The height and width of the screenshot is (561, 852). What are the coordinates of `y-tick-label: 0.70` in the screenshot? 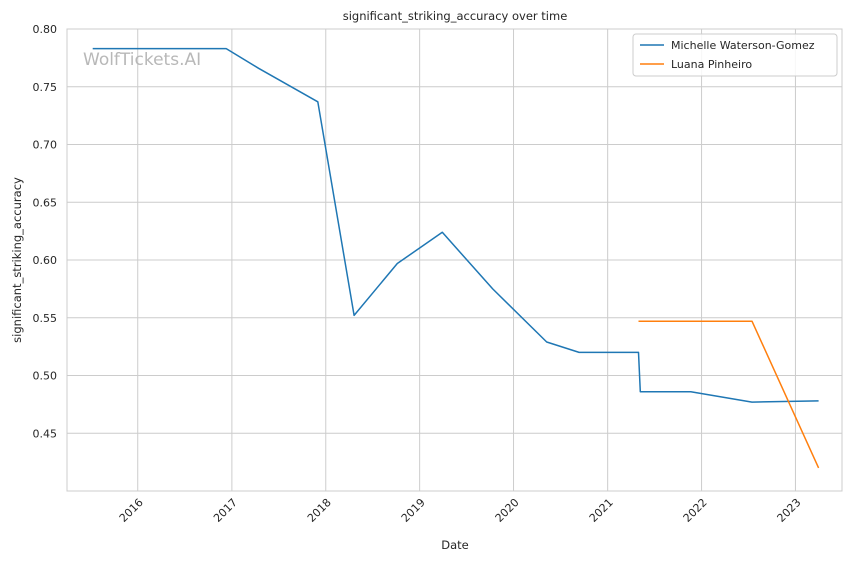 It's located at (45, 145).